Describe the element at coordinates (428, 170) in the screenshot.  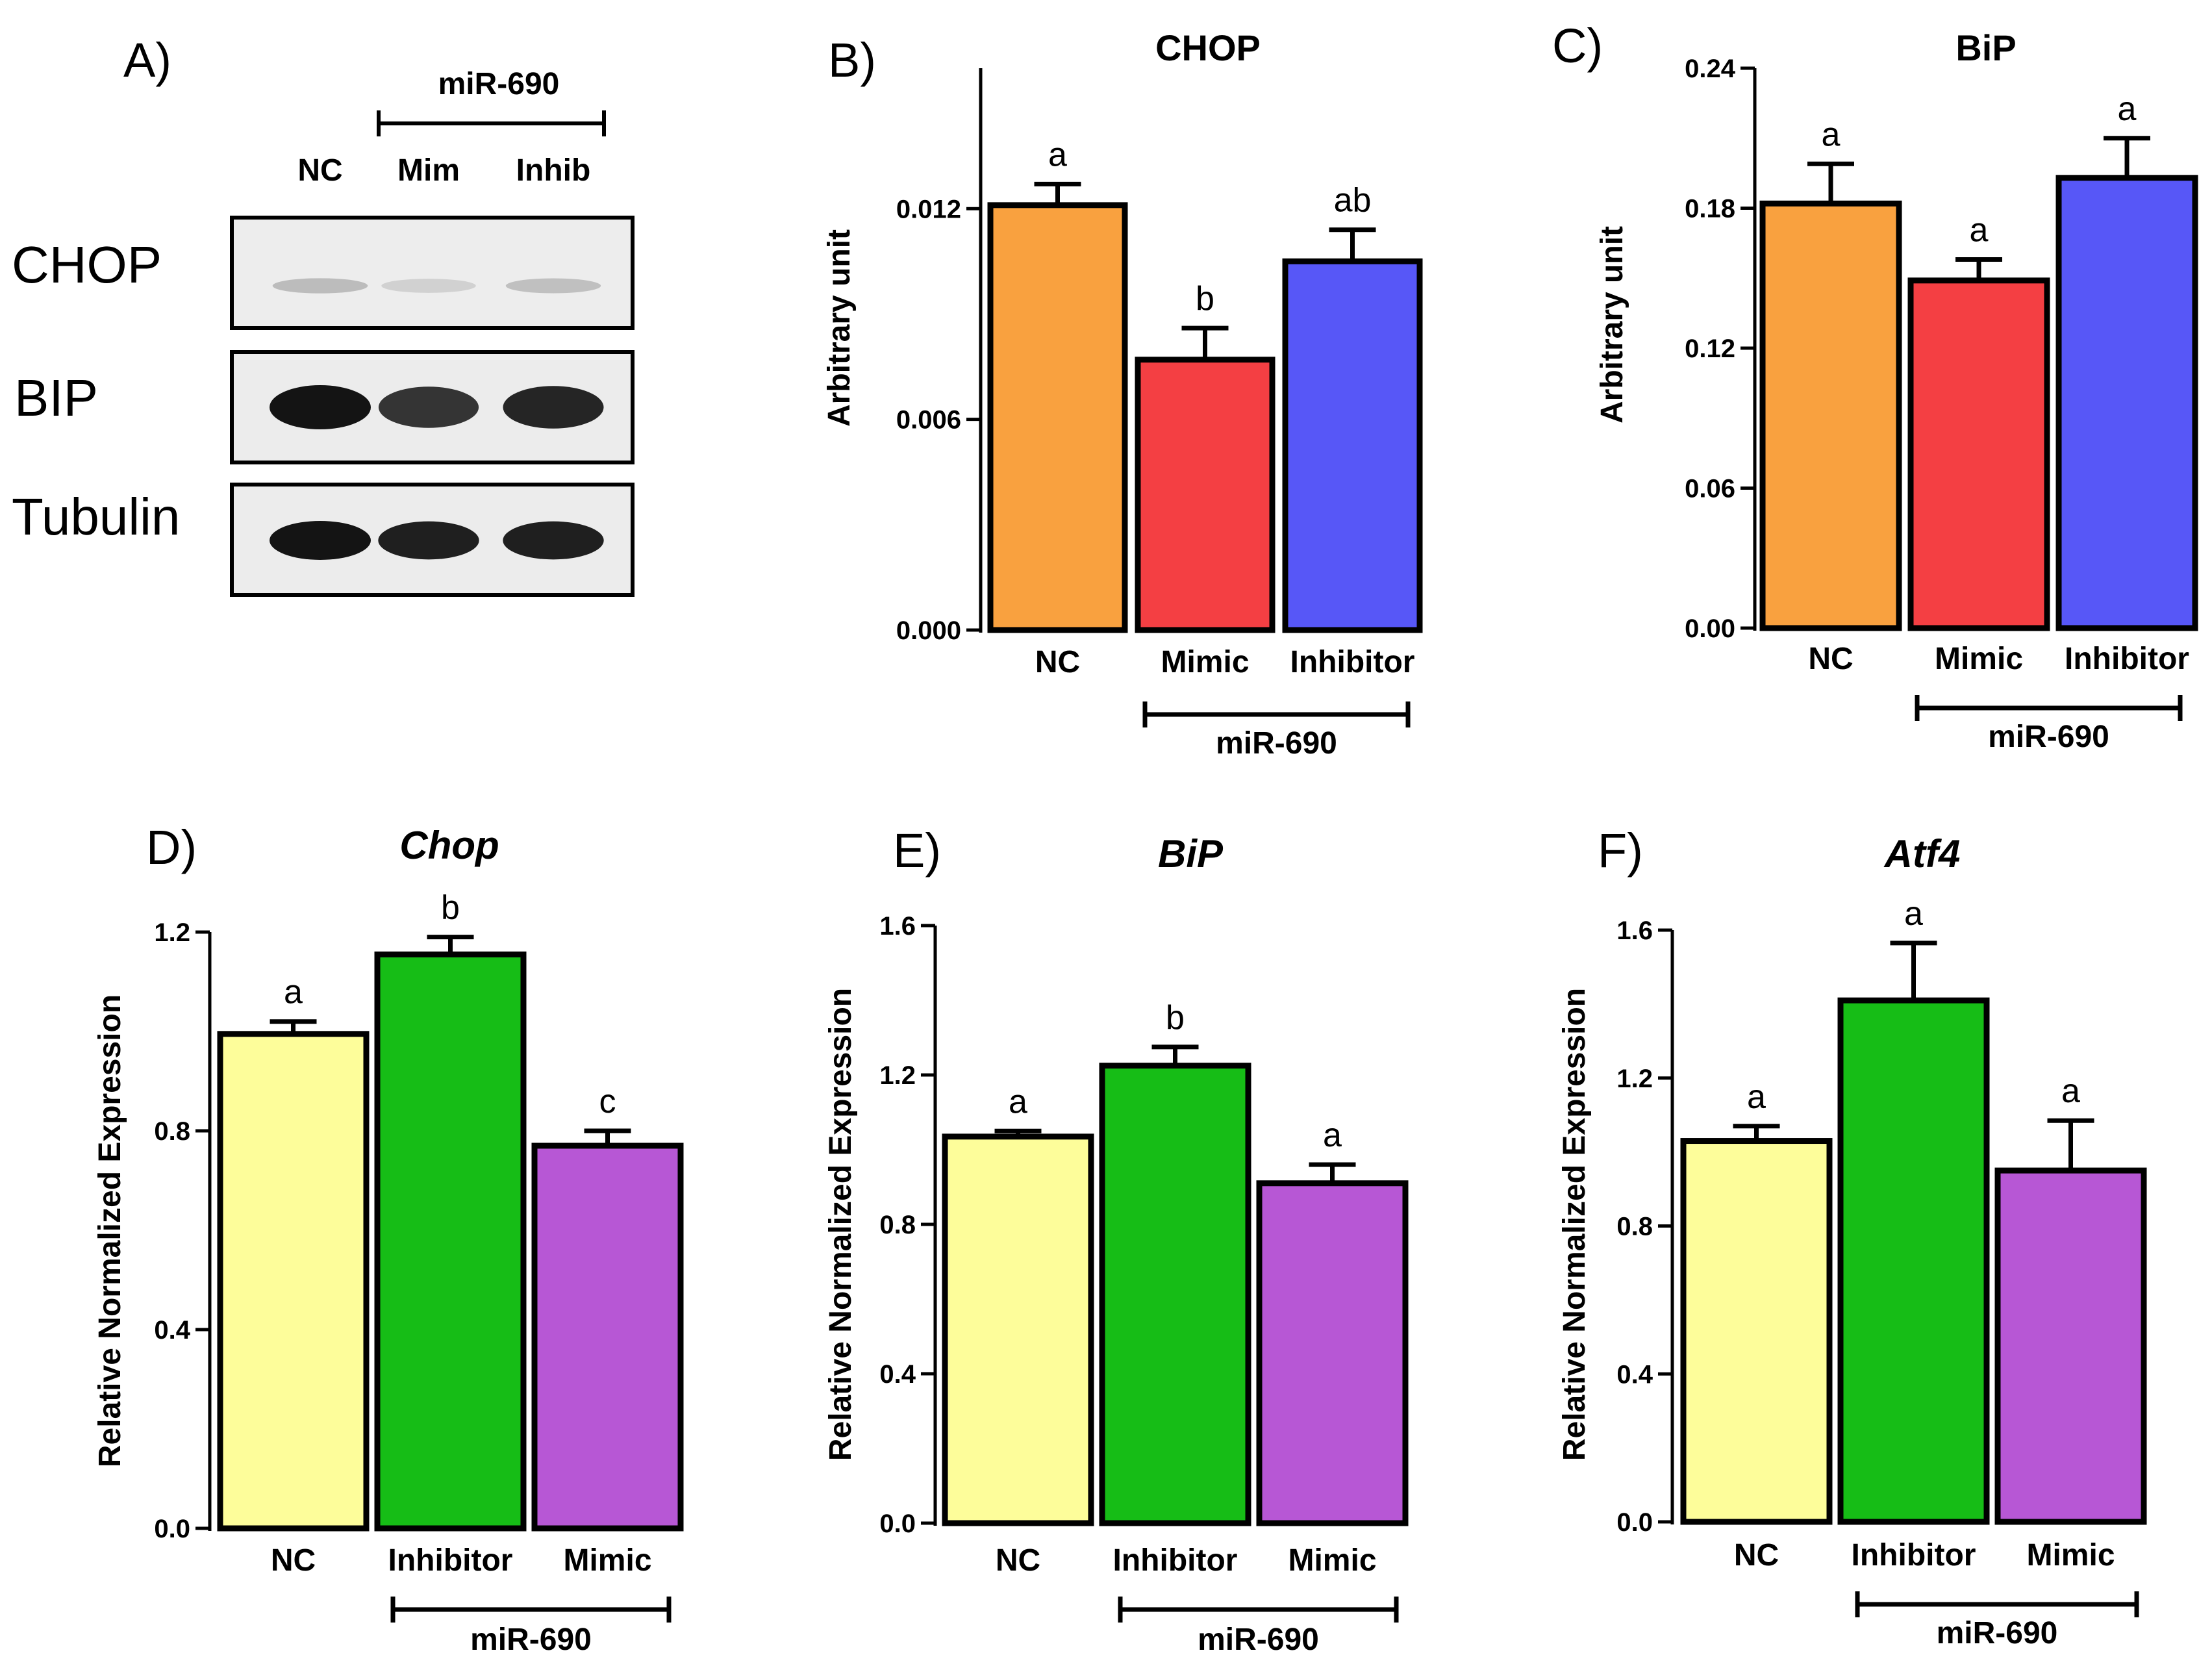
I see `blot-lane-mim: Mim` at that location.